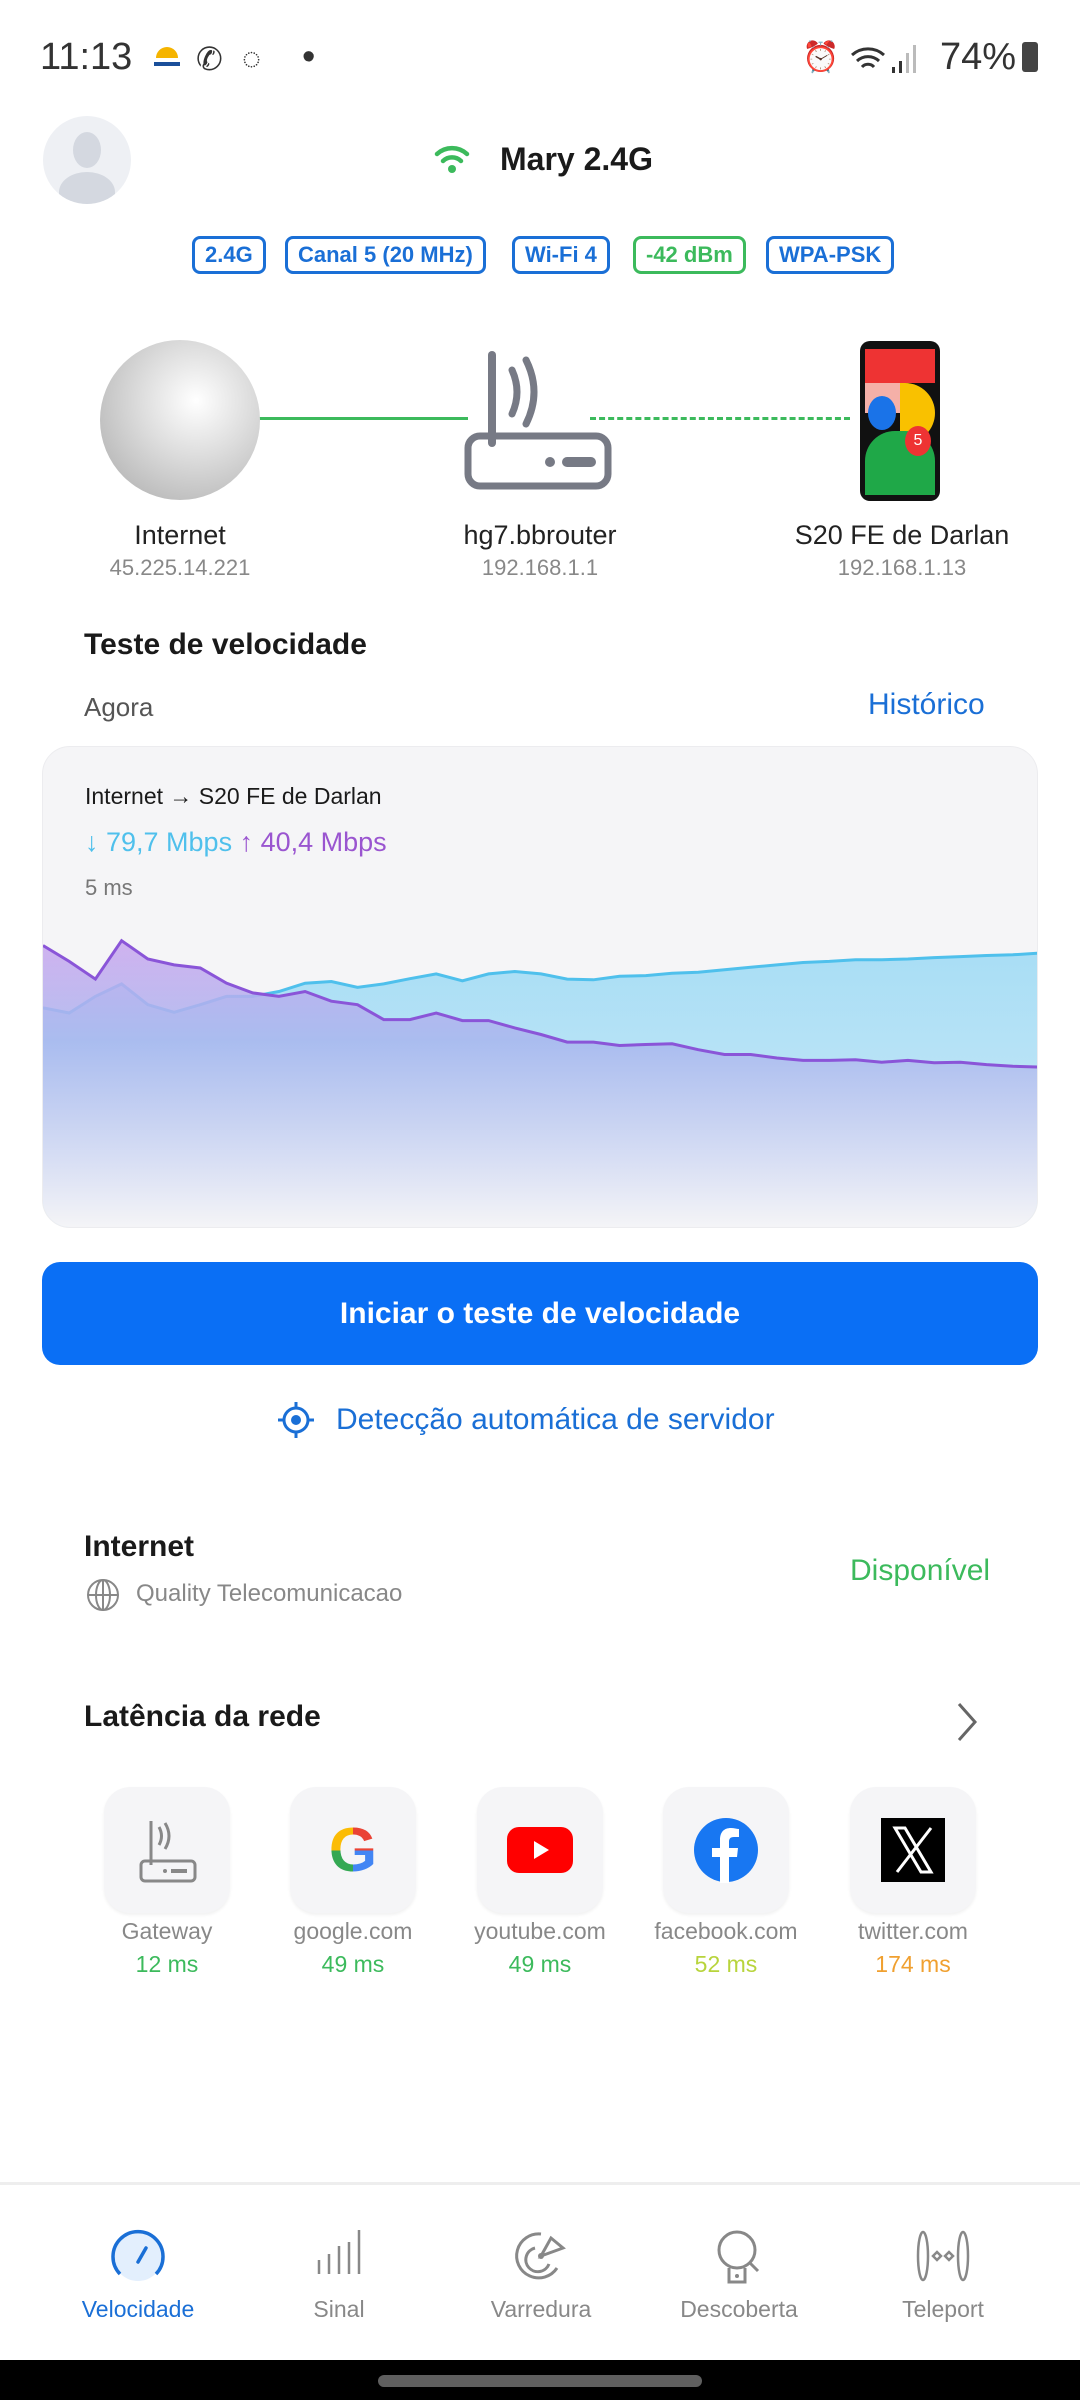 The height and width of the screenshot is (2400, 1080). What do you see at coordinates (540, 1313) in the screenshot?
I see `start-speed-test-button: Iniciar o teste de velocidade` at bounding box center [540, 1313].